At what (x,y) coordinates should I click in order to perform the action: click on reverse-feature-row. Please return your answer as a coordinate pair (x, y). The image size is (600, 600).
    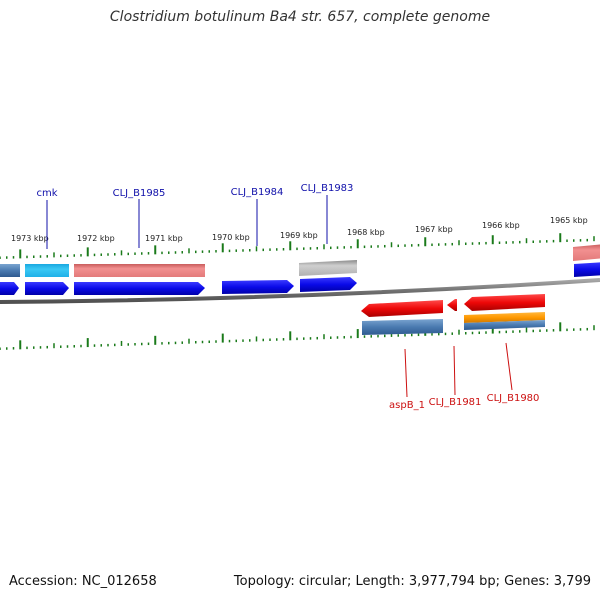
    Looking at the image, I should click on (453, 323).